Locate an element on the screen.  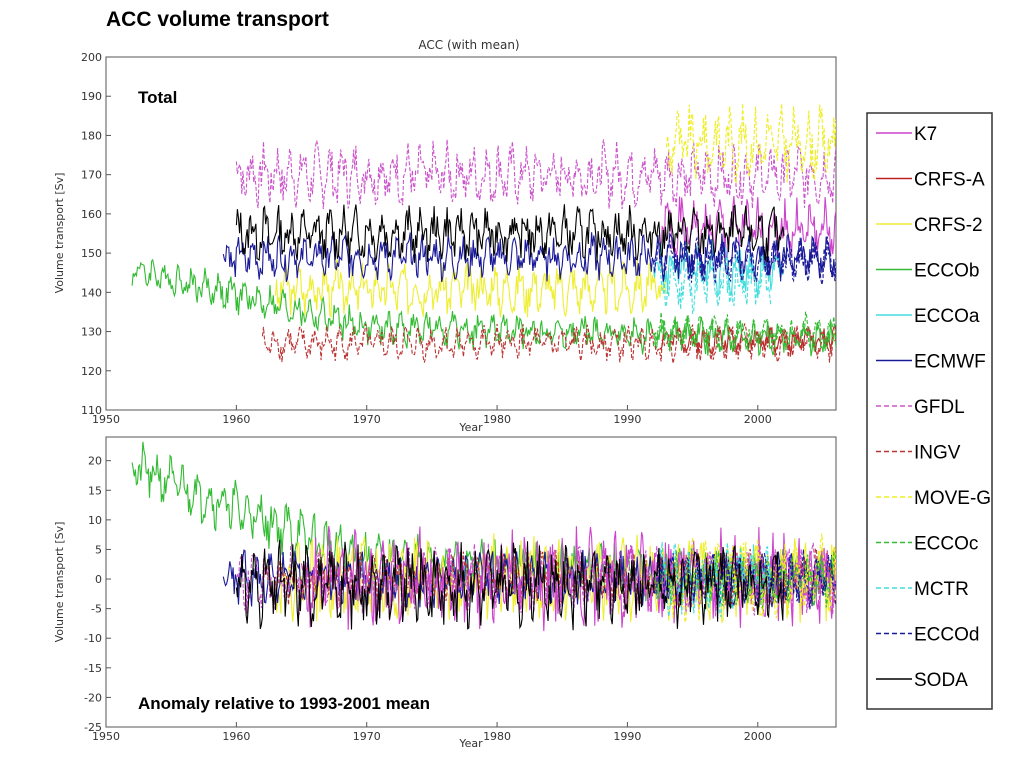
bottom-series-move-g is located at coordinates (750, 578).